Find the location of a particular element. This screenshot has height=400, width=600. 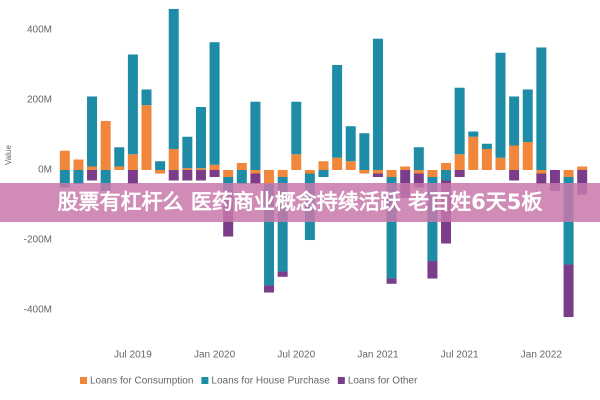

y-tick-label: 0M is located at coordinates (45, 170).